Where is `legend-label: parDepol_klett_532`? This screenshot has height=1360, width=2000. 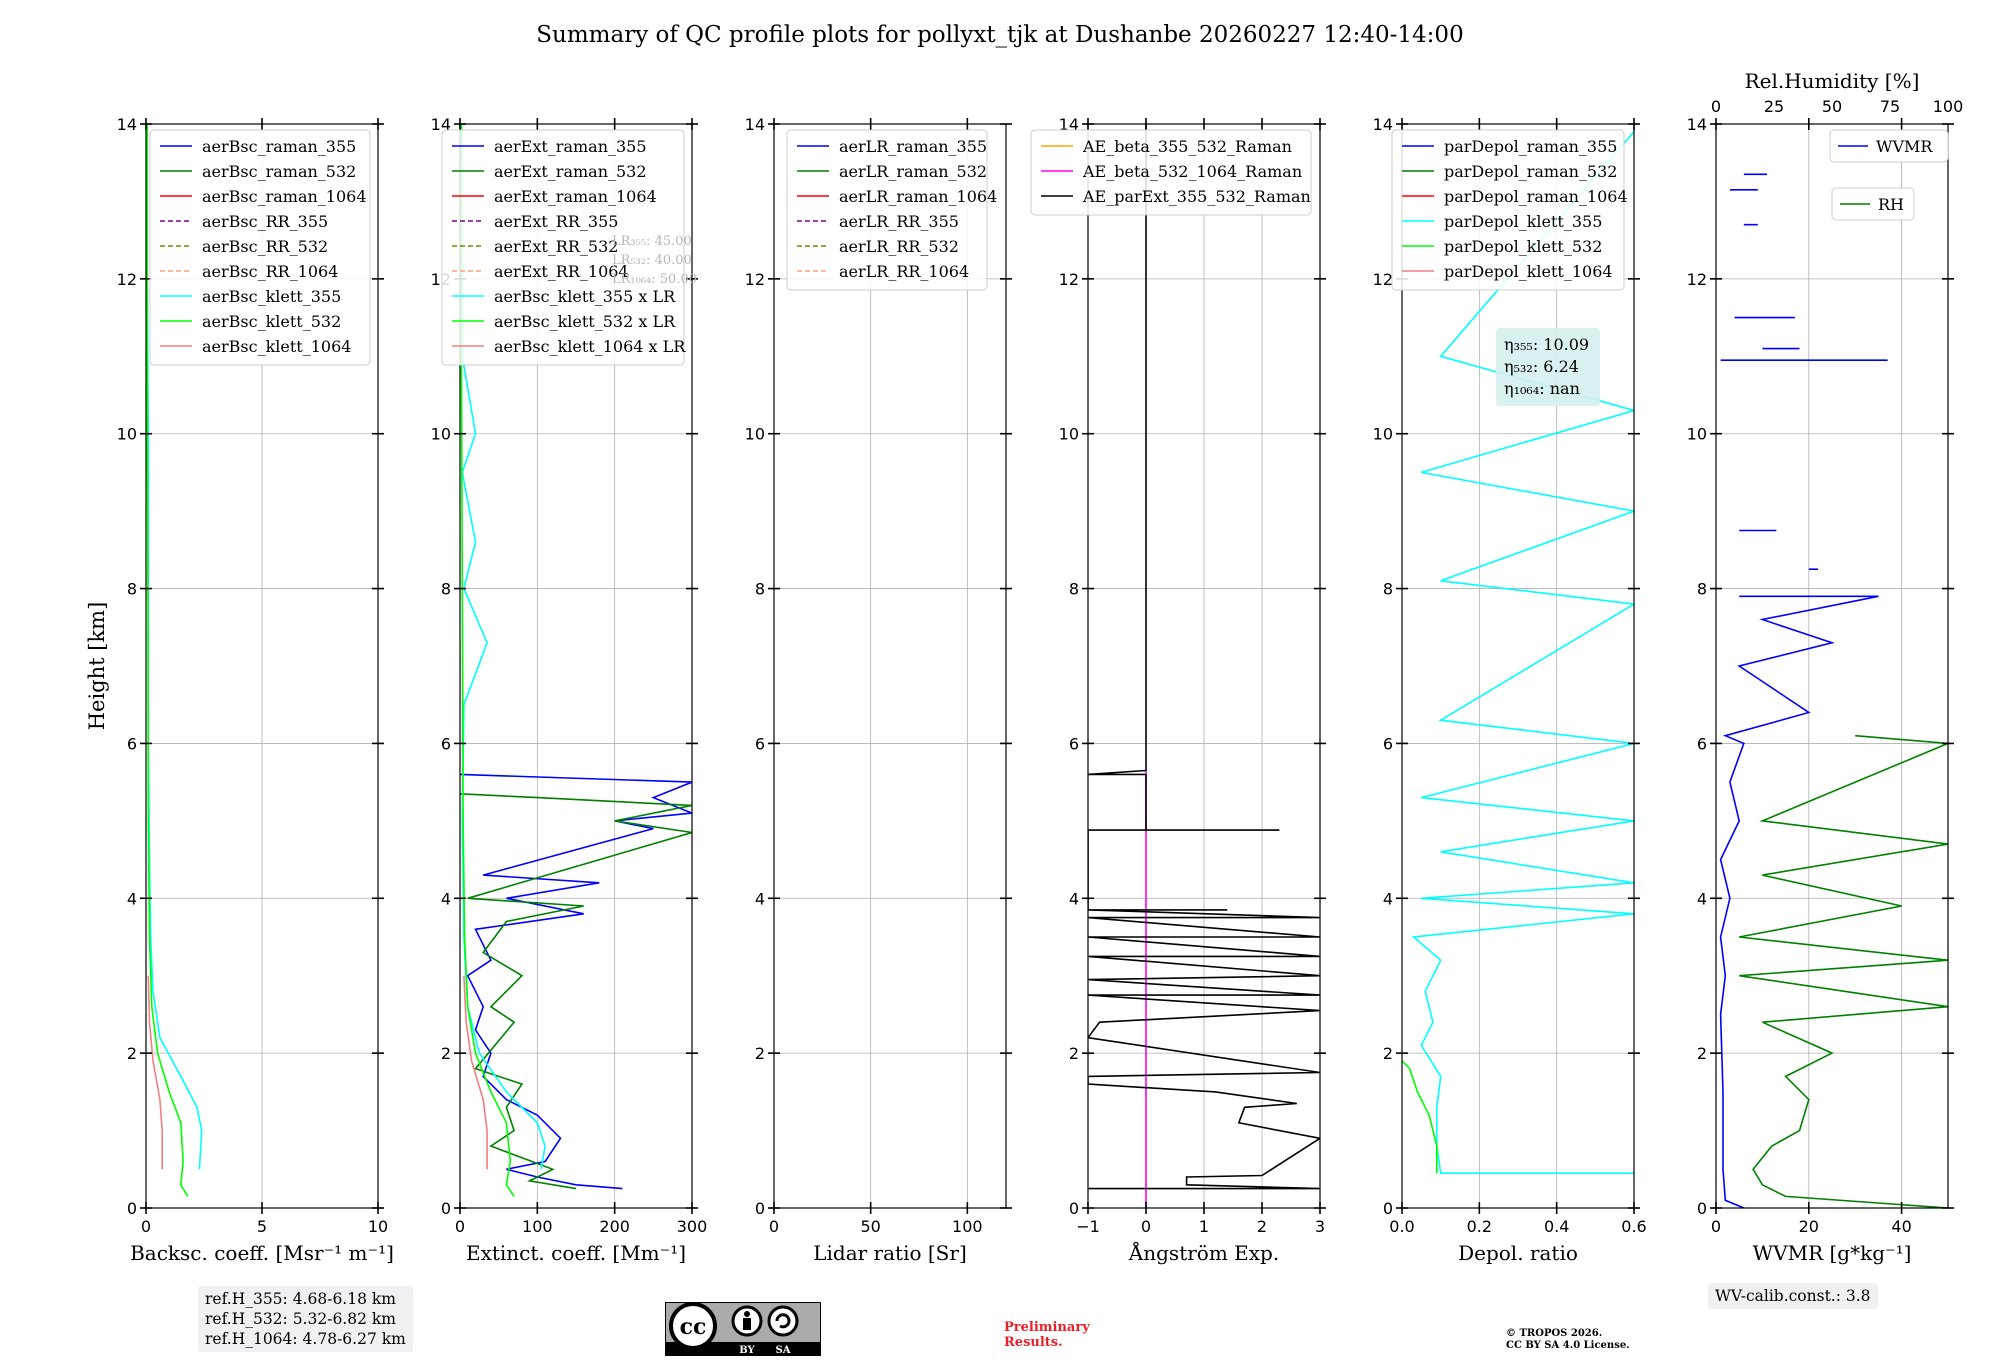
legend-label: parDepol_klett_532 is located at coordinates (1523, 246).